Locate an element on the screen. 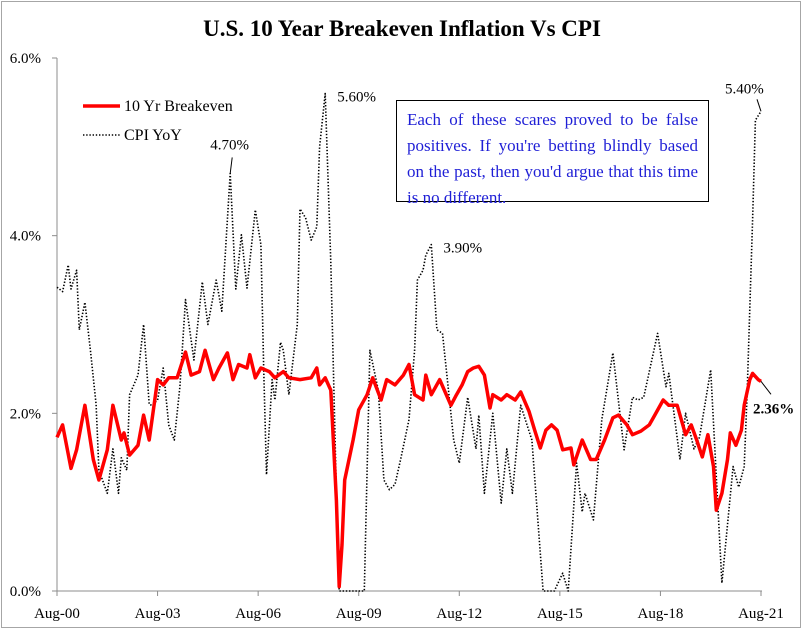 This screenshot has height=631, width=804. annotation-label: 2.36% is located at coordinates (773, 409).